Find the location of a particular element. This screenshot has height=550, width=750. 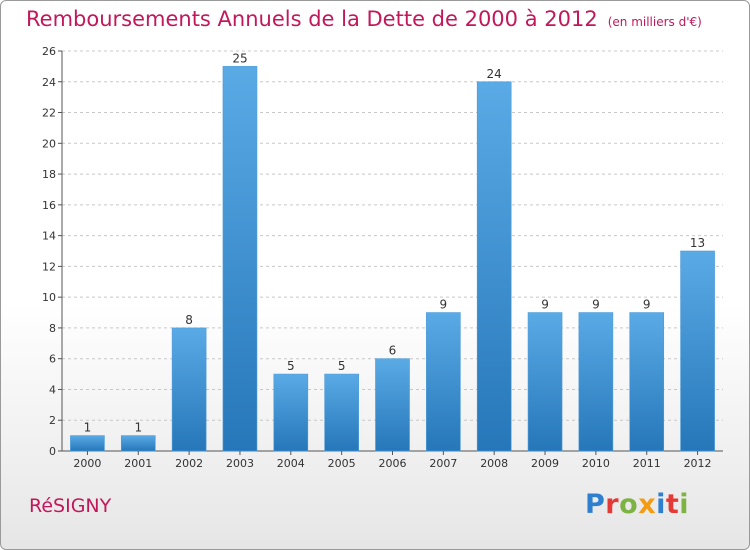

x-tick-label: 2001 is located at coordinates (138, 463).